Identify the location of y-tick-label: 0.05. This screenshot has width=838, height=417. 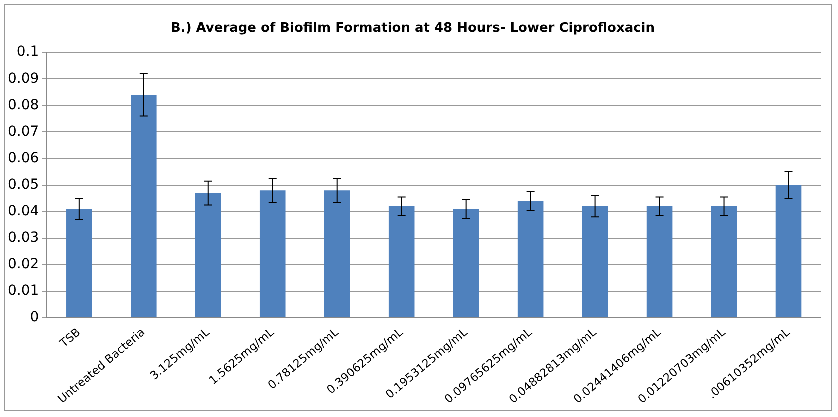
(24, 184).